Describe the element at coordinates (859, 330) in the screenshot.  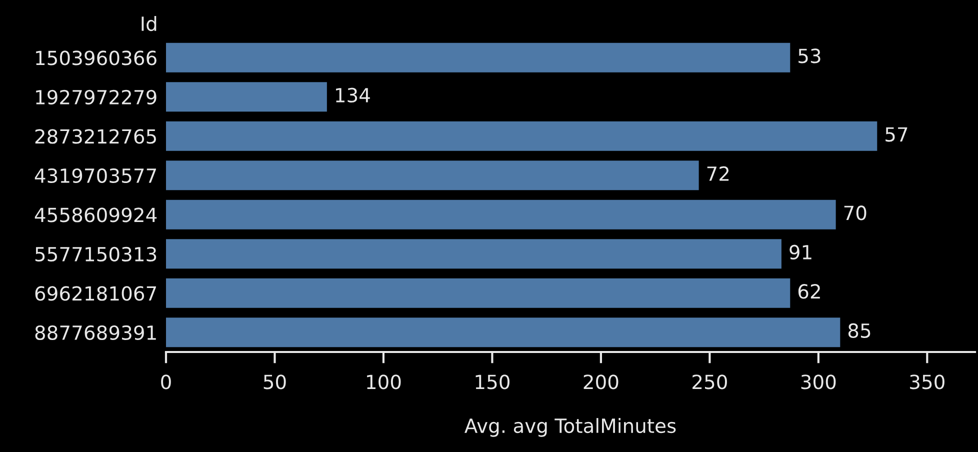
I see `annotation: 85` at that location.